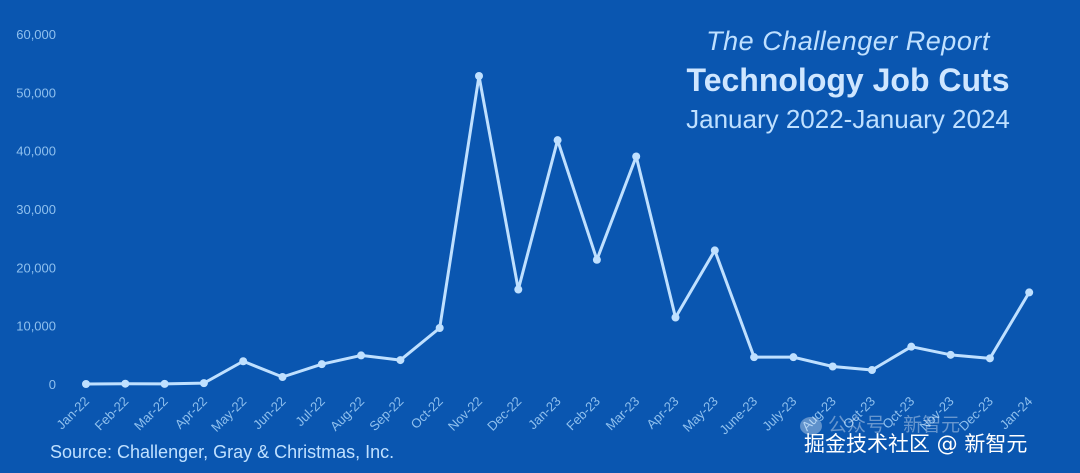 The height and width of the screenshot is (473, 1080). I want to click on x-tick-label: Aug-22, so click(347, 414).